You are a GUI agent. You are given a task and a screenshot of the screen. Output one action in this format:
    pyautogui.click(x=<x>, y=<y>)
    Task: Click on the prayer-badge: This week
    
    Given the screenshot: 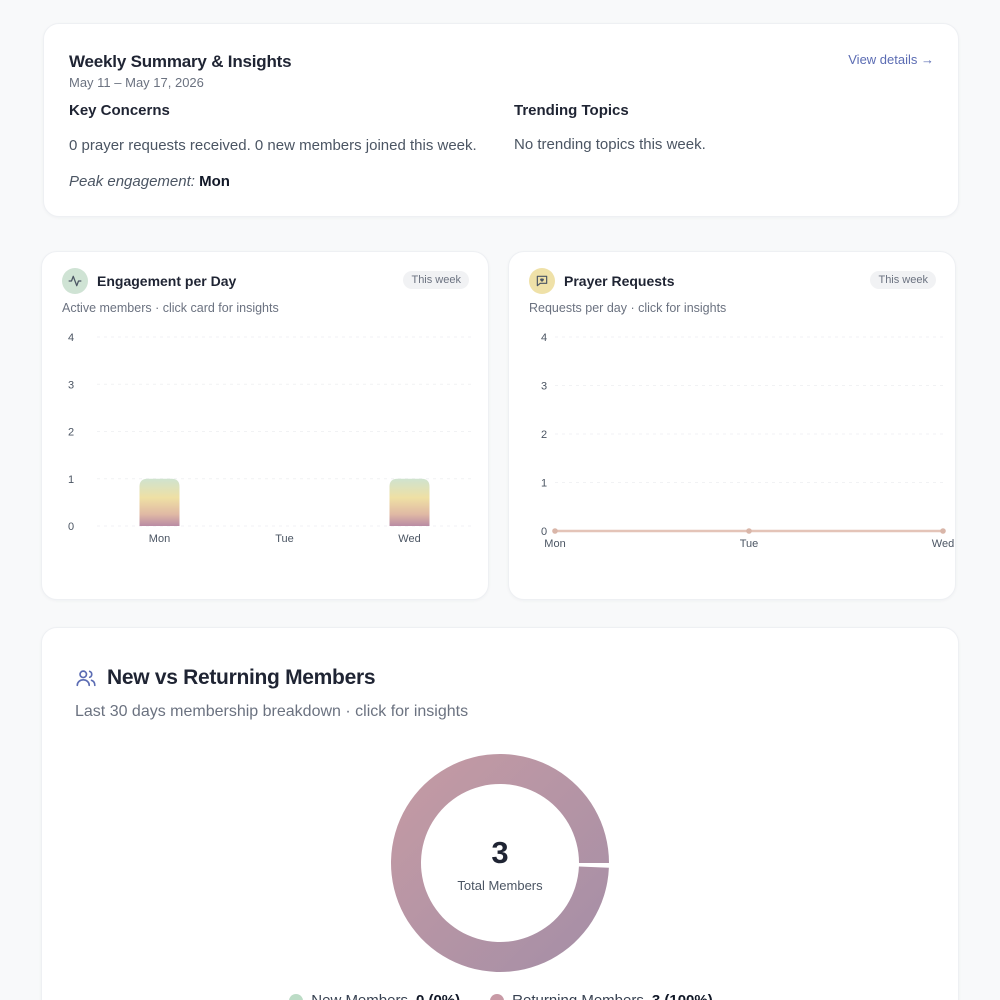 What is the action you would take?
    pyautogui.click(x=903, y=280)
    